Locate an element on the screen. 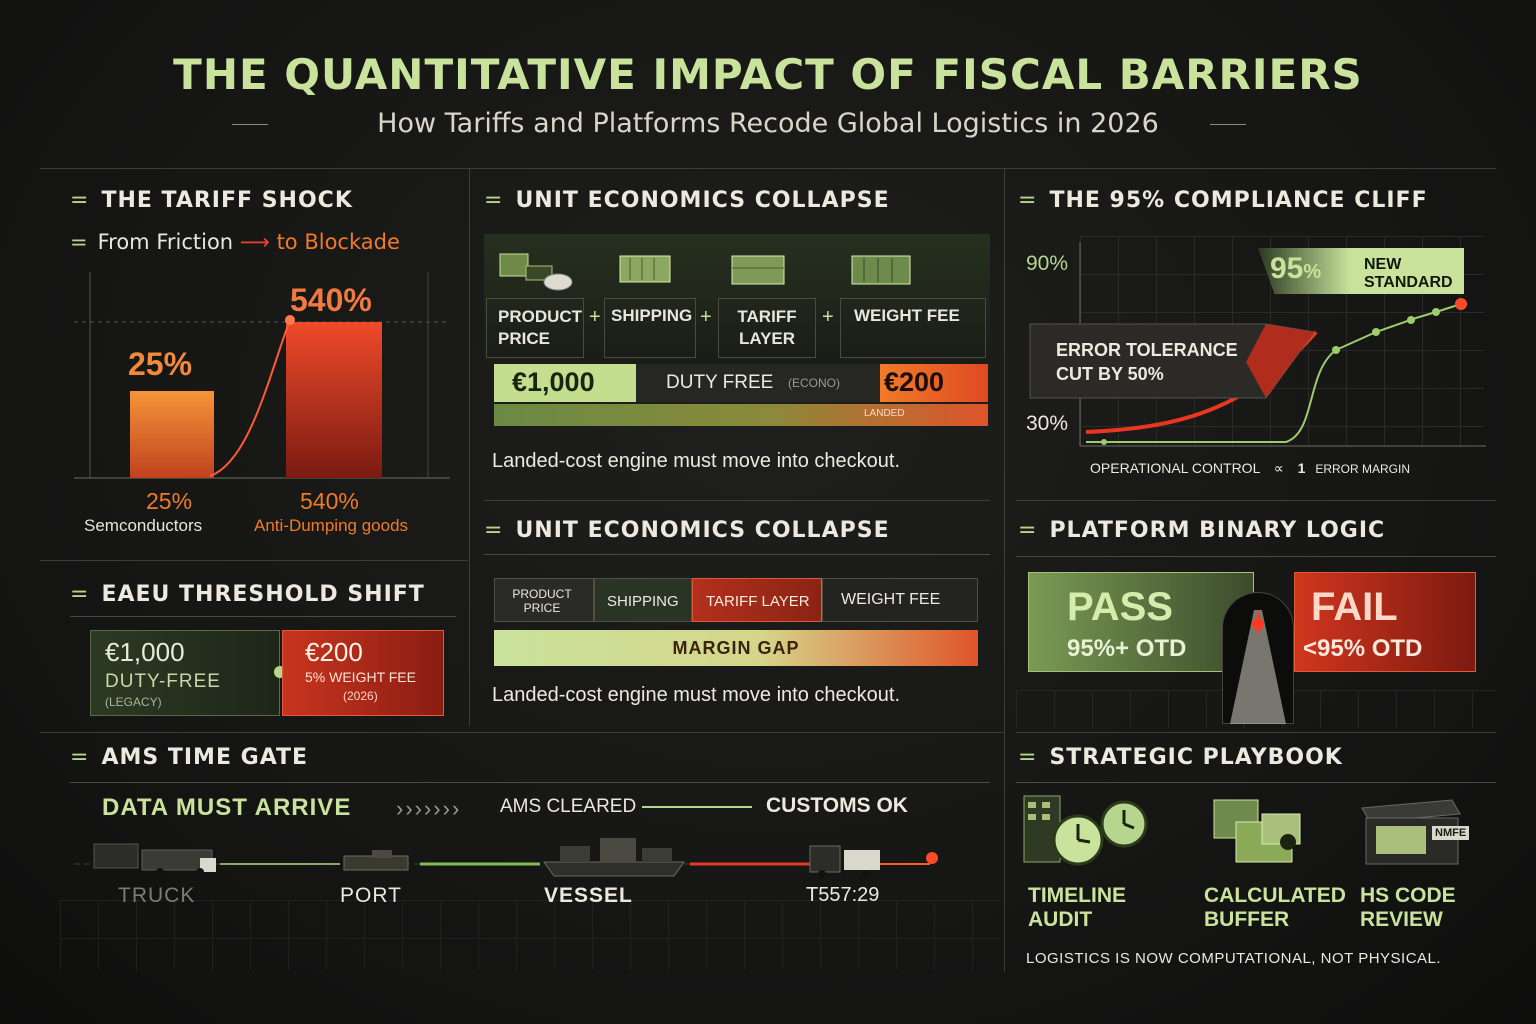 This screenshot has width=1536, height=1024. compliance-title: = THE 95% COMPLIANCE CLIFF is located at coordinates (1223, 200).